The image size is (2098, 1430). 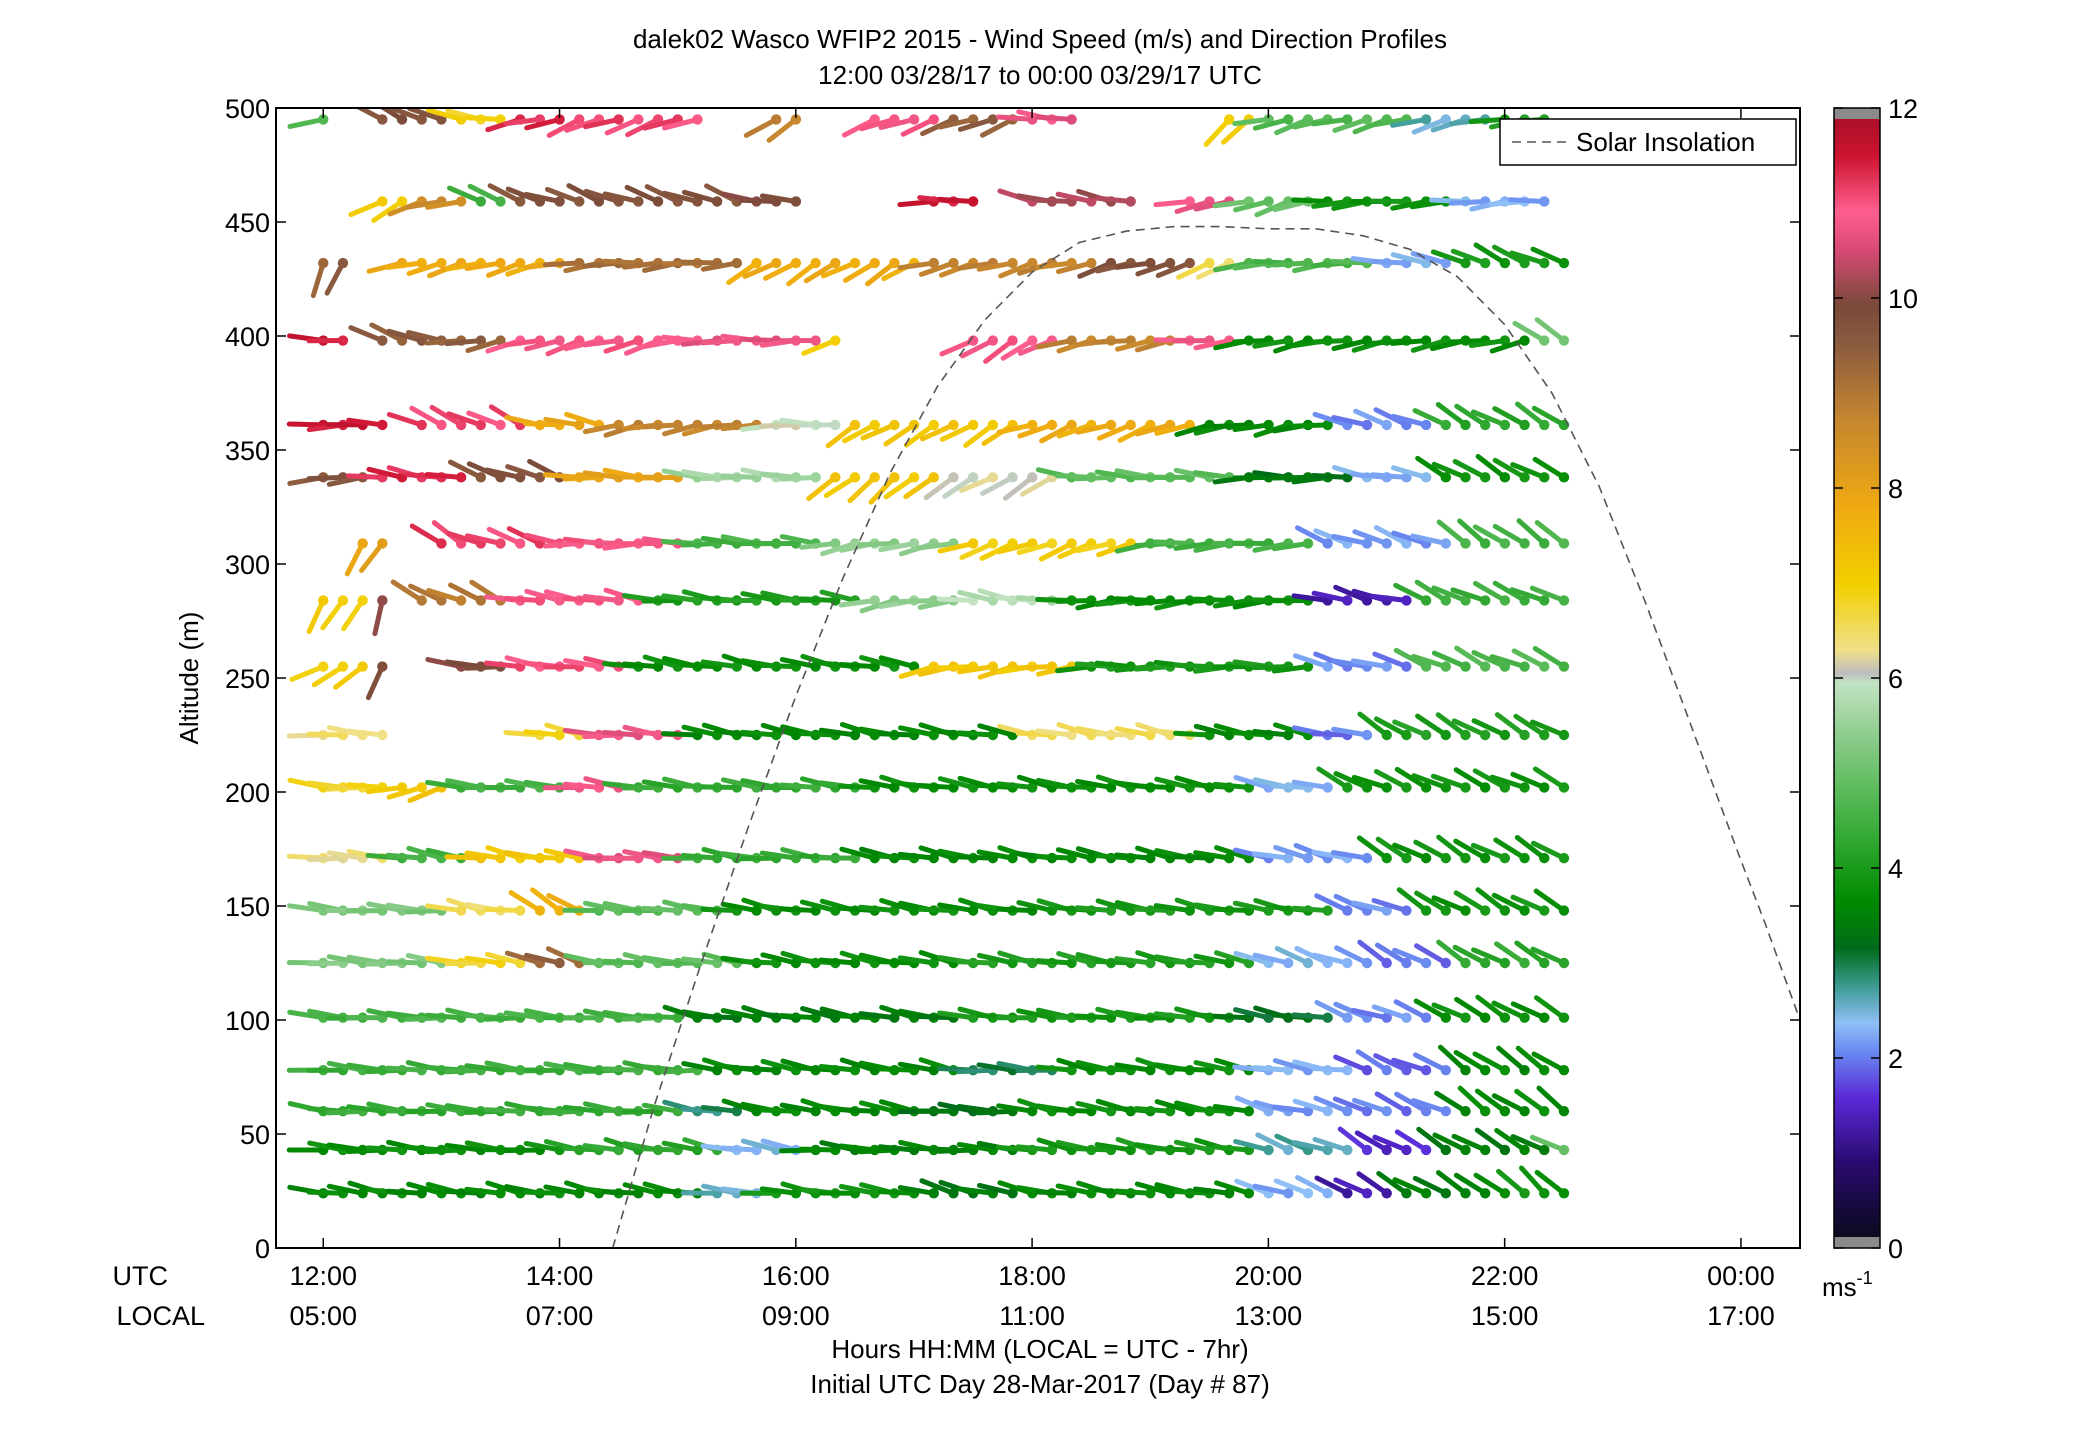 I want to click on colorbar-tick-label: 10, so click(x=1903, y=299).